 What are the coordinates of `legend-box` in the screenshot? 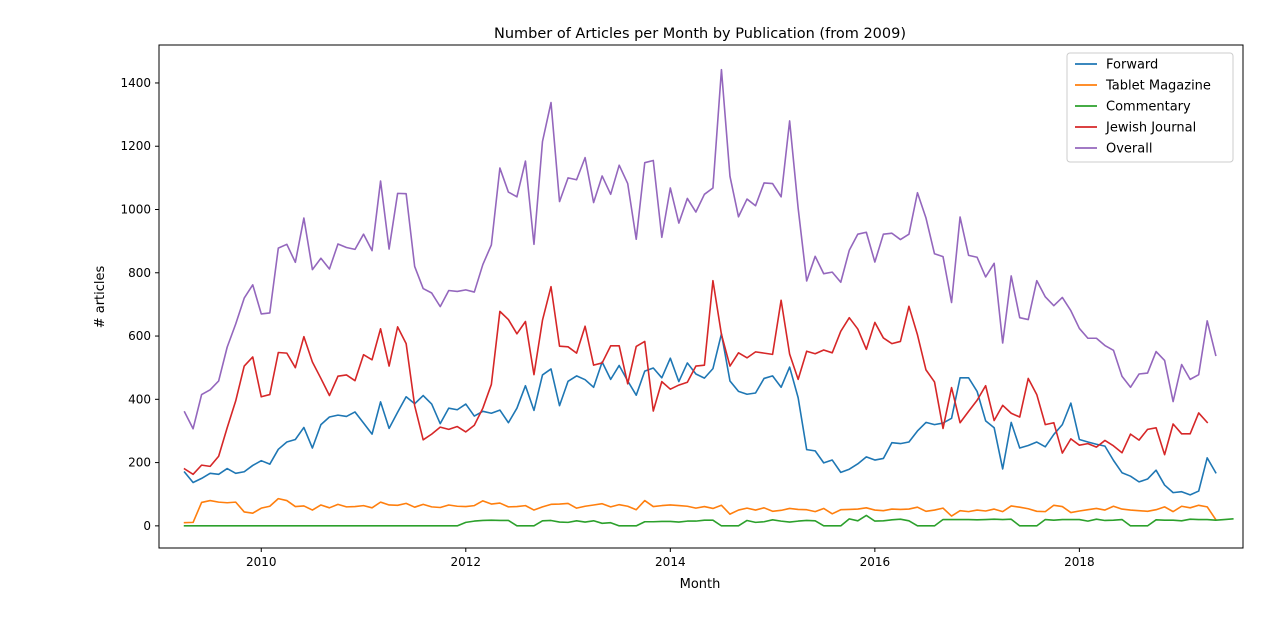 It's located at (1150, 107).